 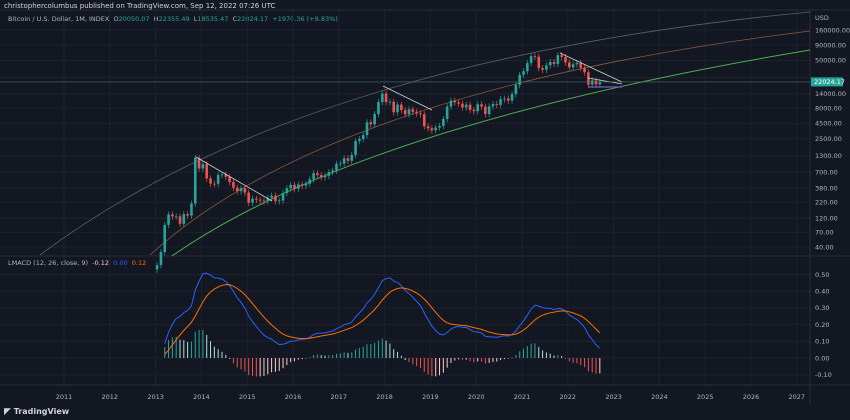 What do you see at coordinates (705, 397) in the screenshot?
I see `time-tick-label: 2025` at bounding box center [705, 397].